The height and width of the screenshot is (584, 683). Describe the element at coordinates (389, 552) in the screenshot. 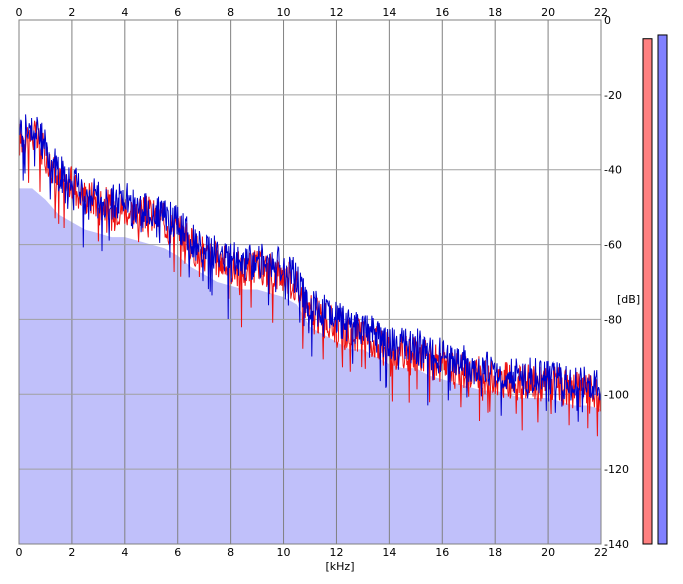

I see `x-tick-label-bottom: 14` at that location.